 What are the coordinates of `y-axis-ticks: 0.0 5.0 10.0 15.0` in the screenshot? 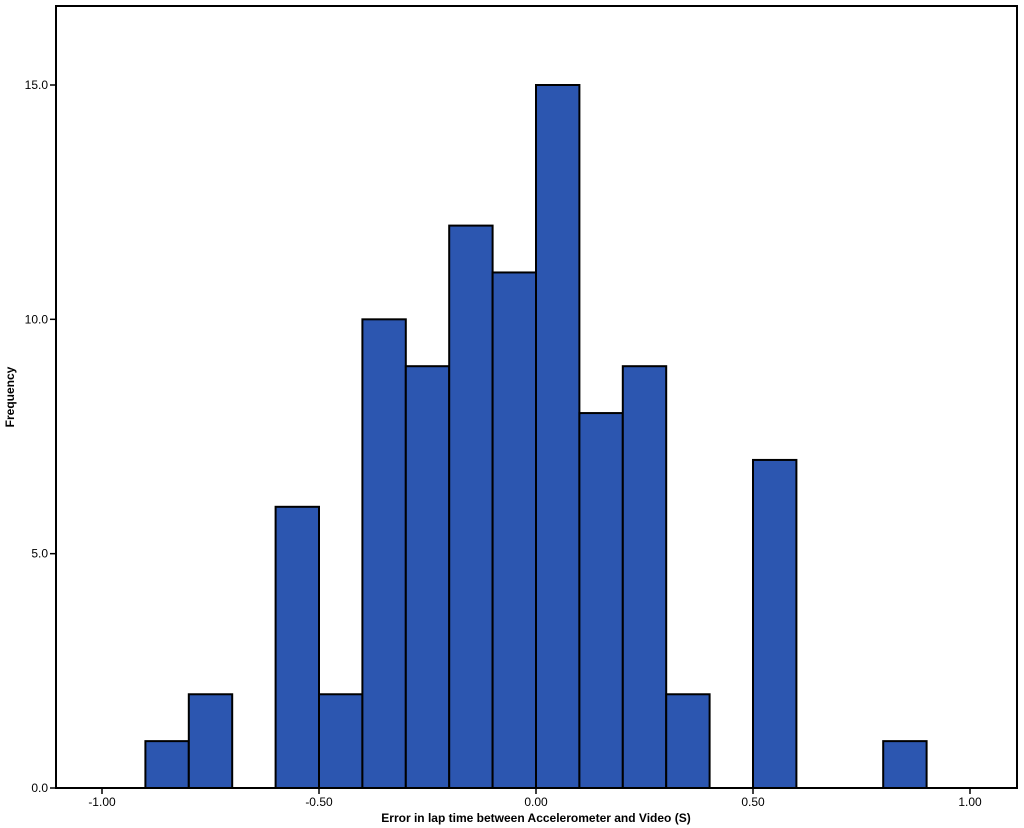 It's located at (40, 436).